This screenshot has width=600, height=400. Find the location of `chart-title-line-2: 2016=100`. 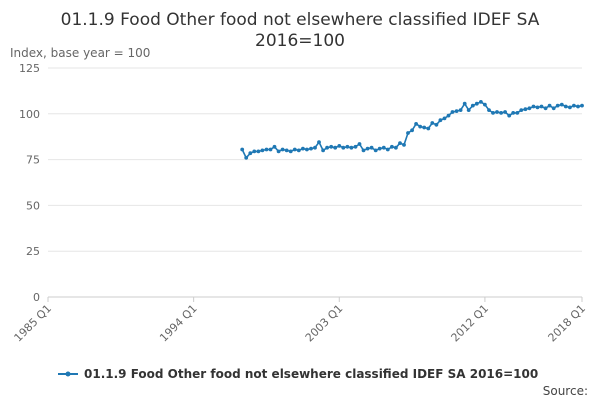

chart-title-line-2: 2016=100 is located at coordinates (300, 41).